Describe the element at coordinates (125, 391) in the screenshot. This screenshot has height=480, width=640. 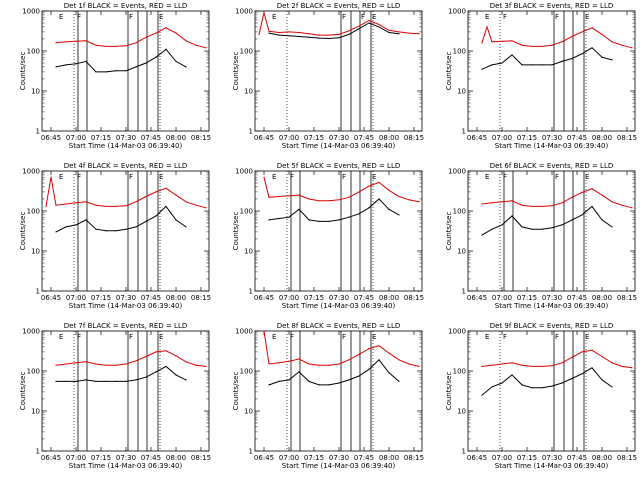
I see `plot-frame` at that location.